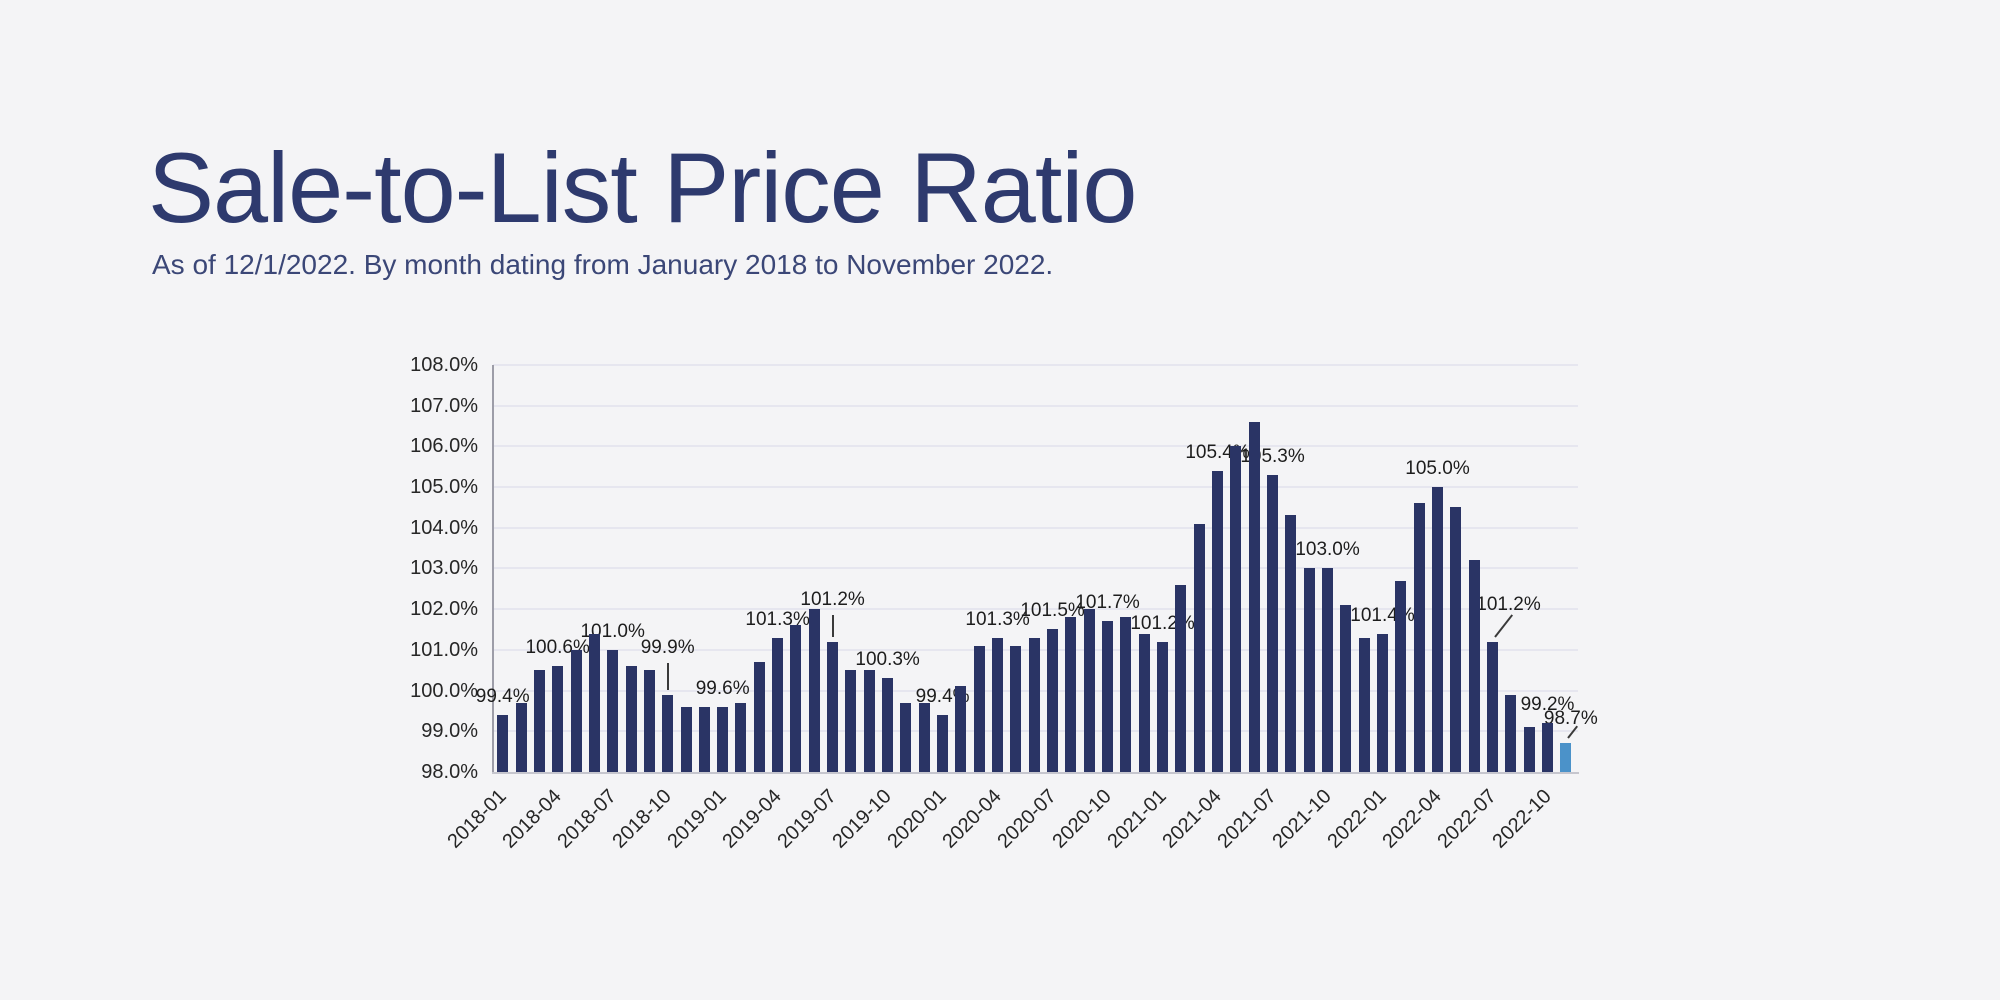 The height and width of the screenshot is (1000, 2000). Describe the element at coordinates (444, 364) in the screenshot. I see `y-axis-label: 108.0%` at that location.